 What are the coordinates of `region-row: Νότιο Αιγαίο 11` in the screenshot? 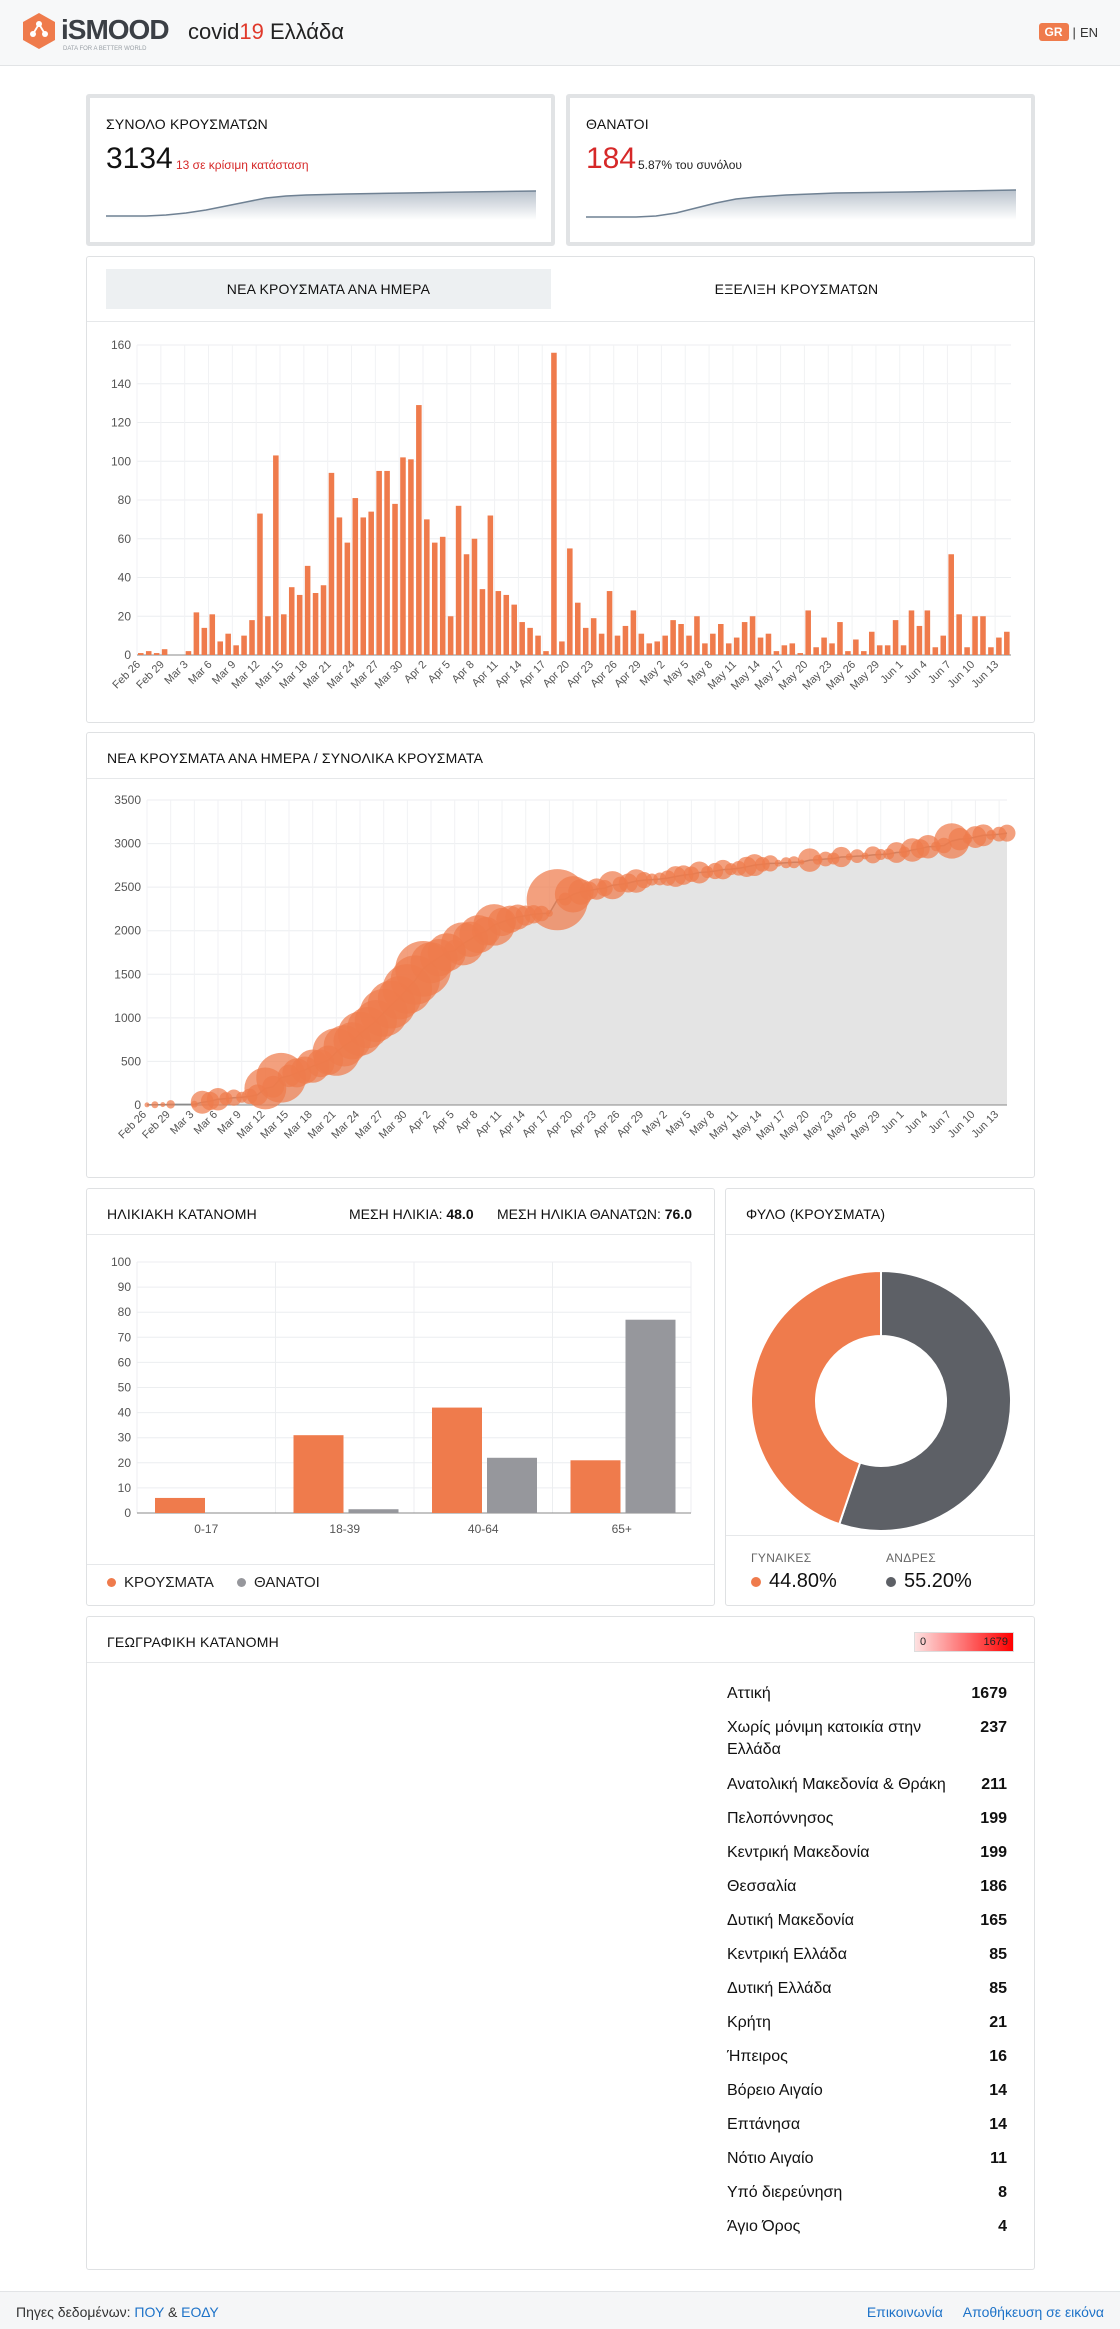 It's located at (867, 2165).